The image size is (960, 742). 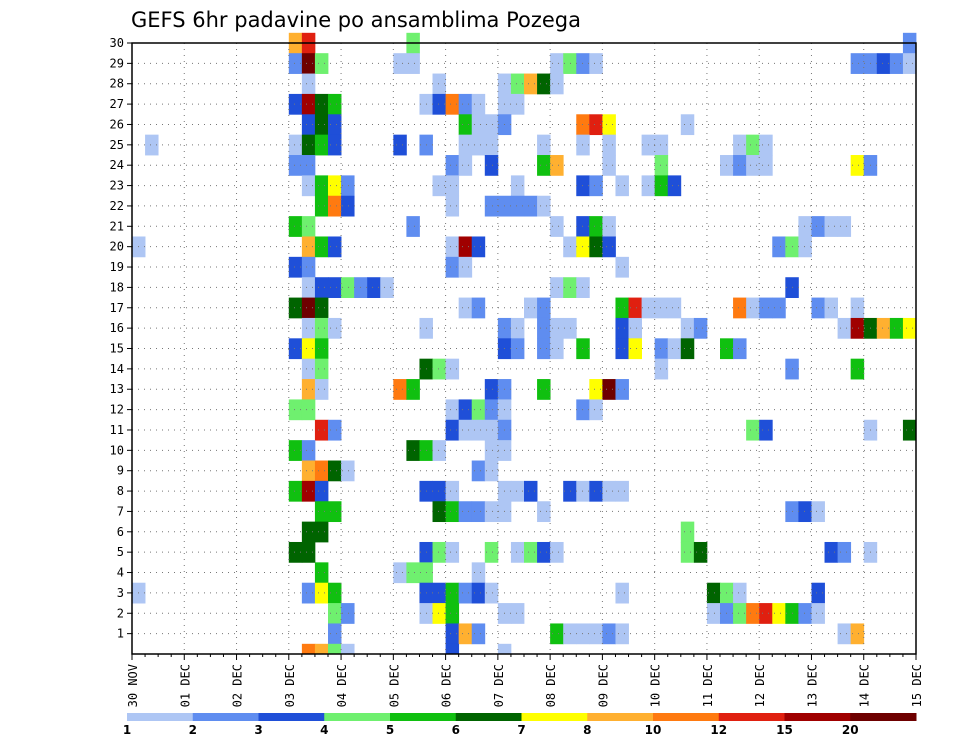 I want to click on y-tick-label: 14, so click(x=117, y=369).